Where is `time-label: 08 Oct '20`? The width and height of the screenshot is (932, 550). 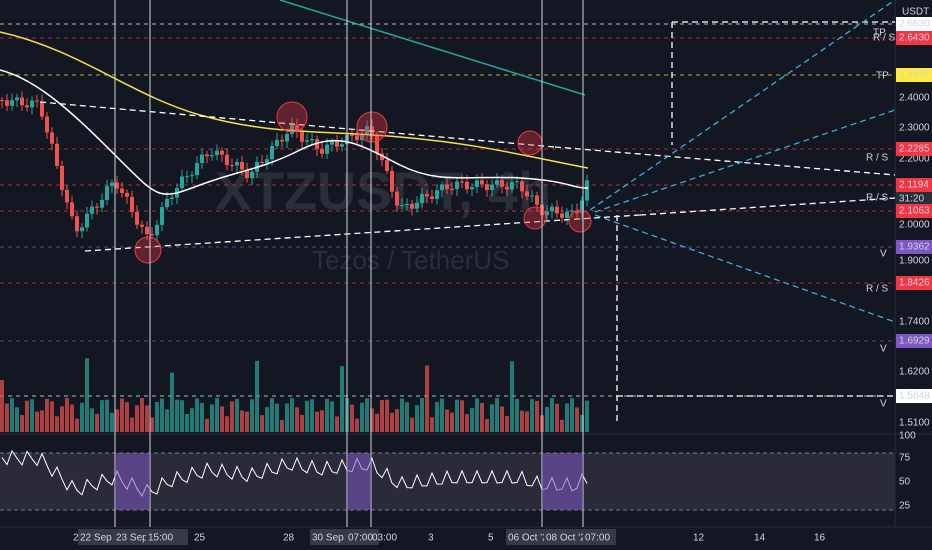 time-label: 08 Oct '20 is located at coordinates (569, 538).